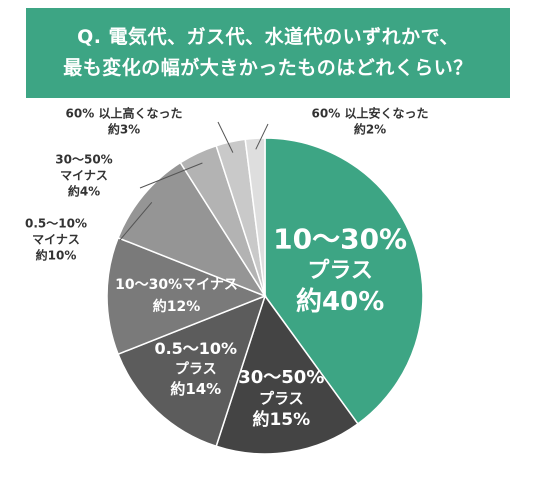 This screenshot has width=536, height=482. I want to click on title-line-2: 最も変化の幅が大きかったものはどれくらい？, so click(268, 68).